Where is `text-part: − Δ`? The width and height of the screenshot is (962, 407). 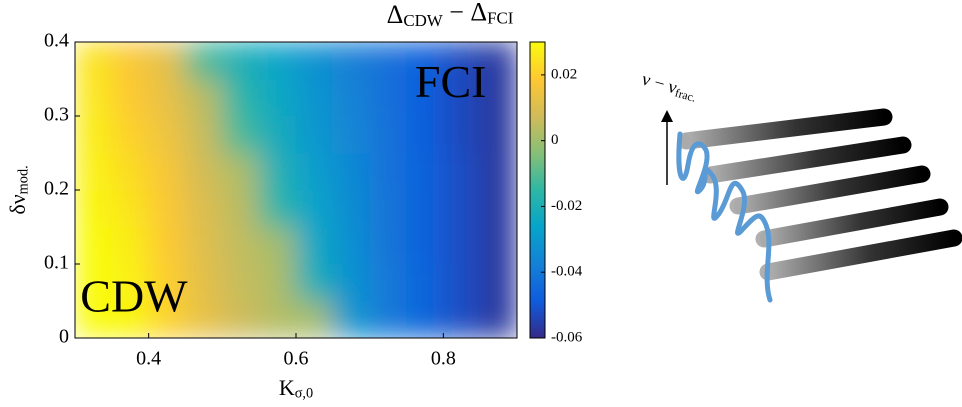 text-part: − Δ is located at coordinates (465, 13).